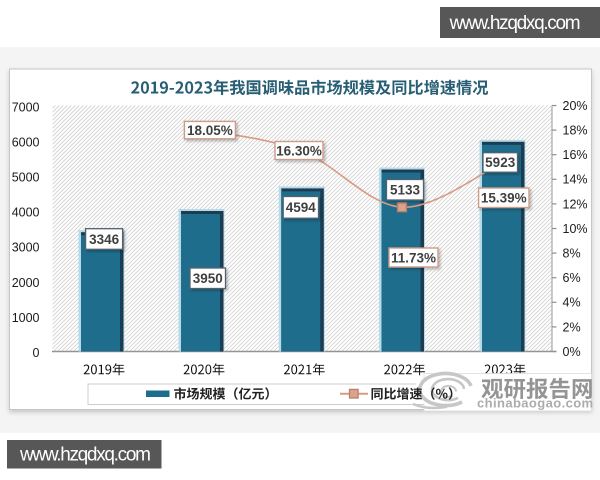 The width and height of the screenshot is (600, 480). Describe the element at coordinates (301, 207) in the screenshot. I see `svg-text: 4594` at that location.